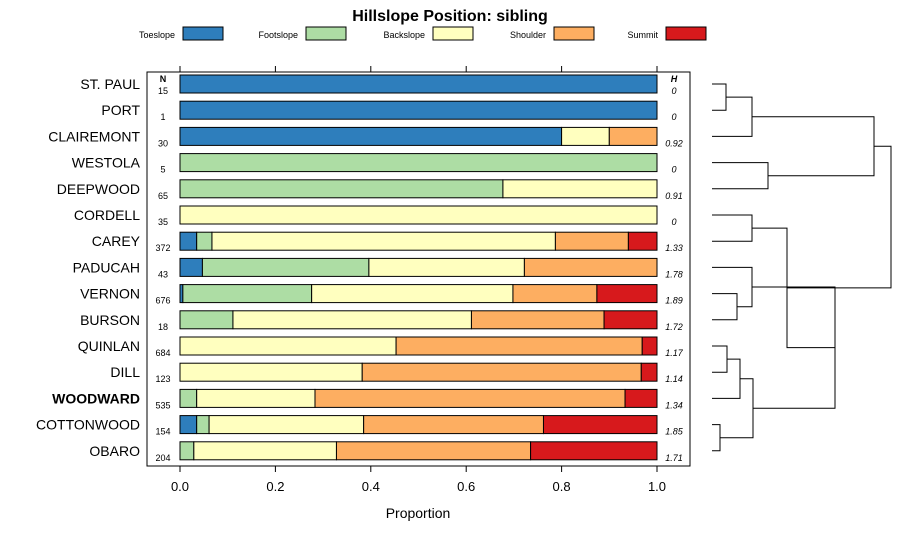 This screenshot has height=540, width=900. Describe the element at coordinates (674, 432) in the screenshot. I see `h-value: 1.85` at that location.